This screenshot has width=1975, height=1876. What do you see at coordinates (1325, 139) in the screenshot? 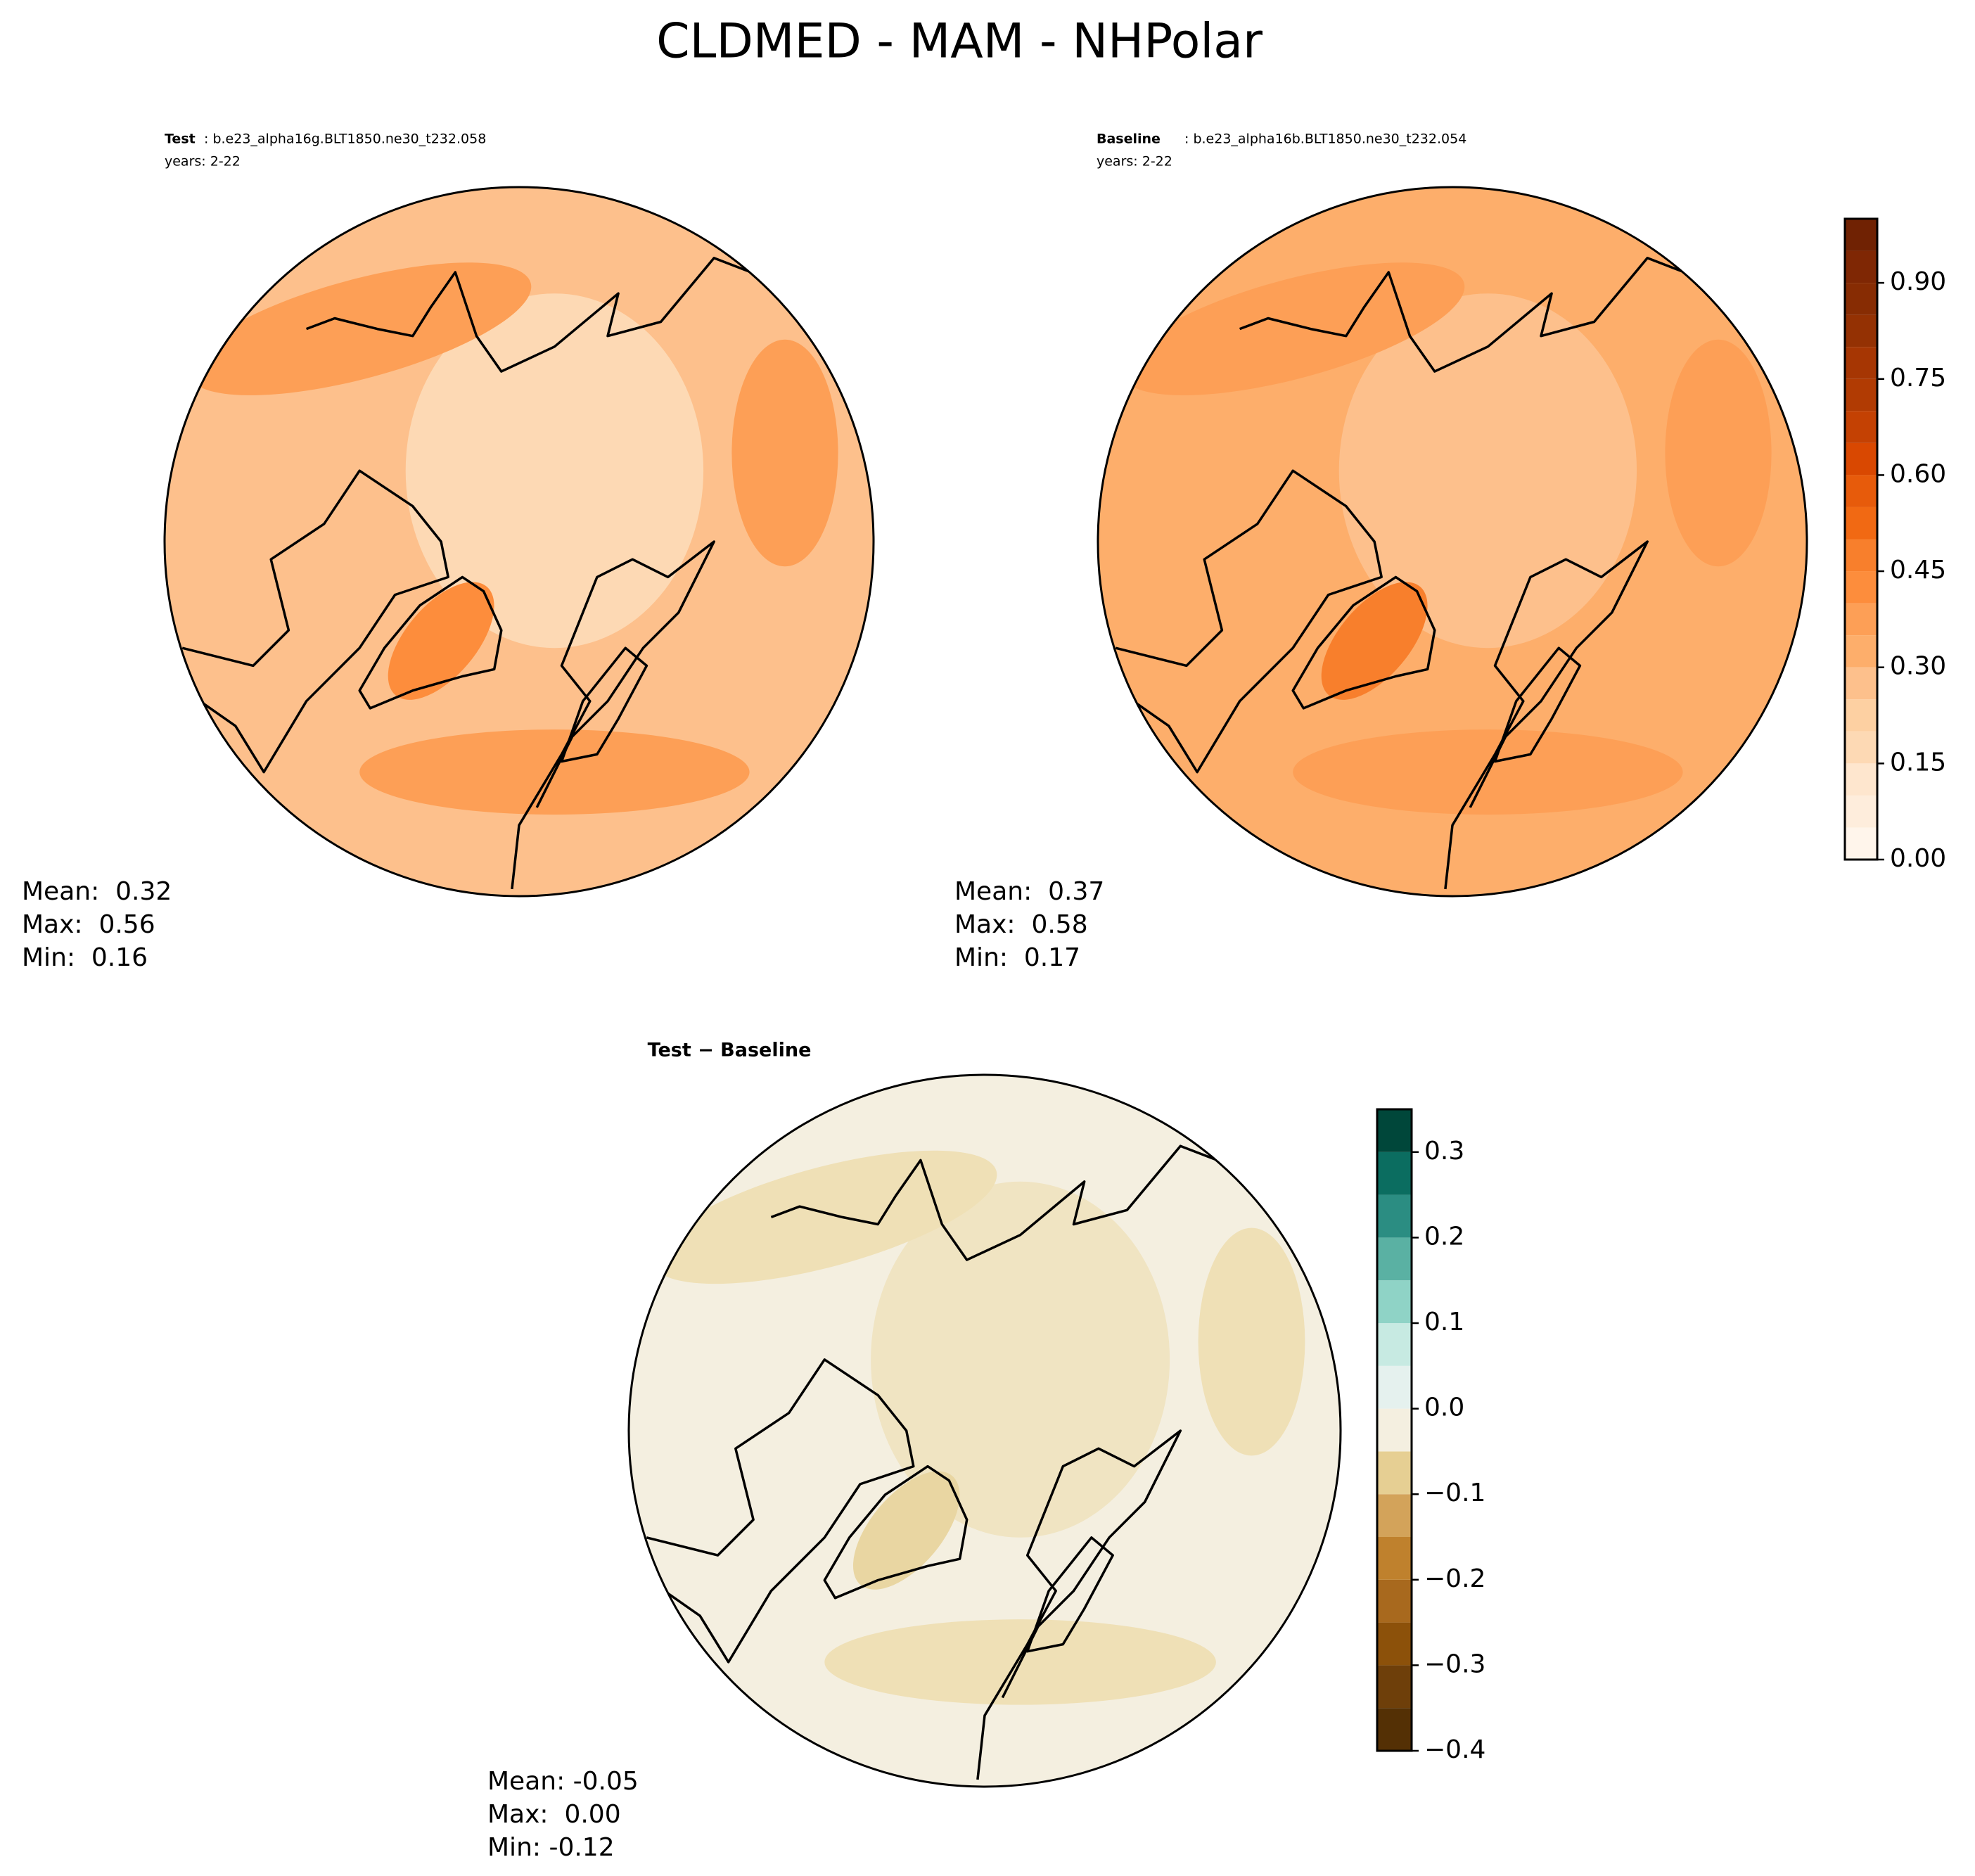
I see `case-name: : b.e23_alpha16b.BLT1850.ne30_t232.054` at bounding box center [1325, 139].